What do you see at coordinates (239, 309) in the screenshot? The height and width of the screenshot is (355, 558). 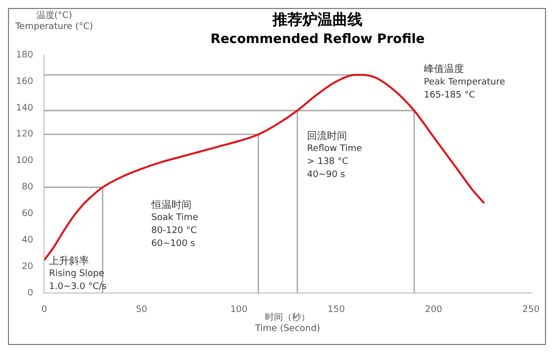 I see `x-tick-label: 100` at bounding box center [239, 309].